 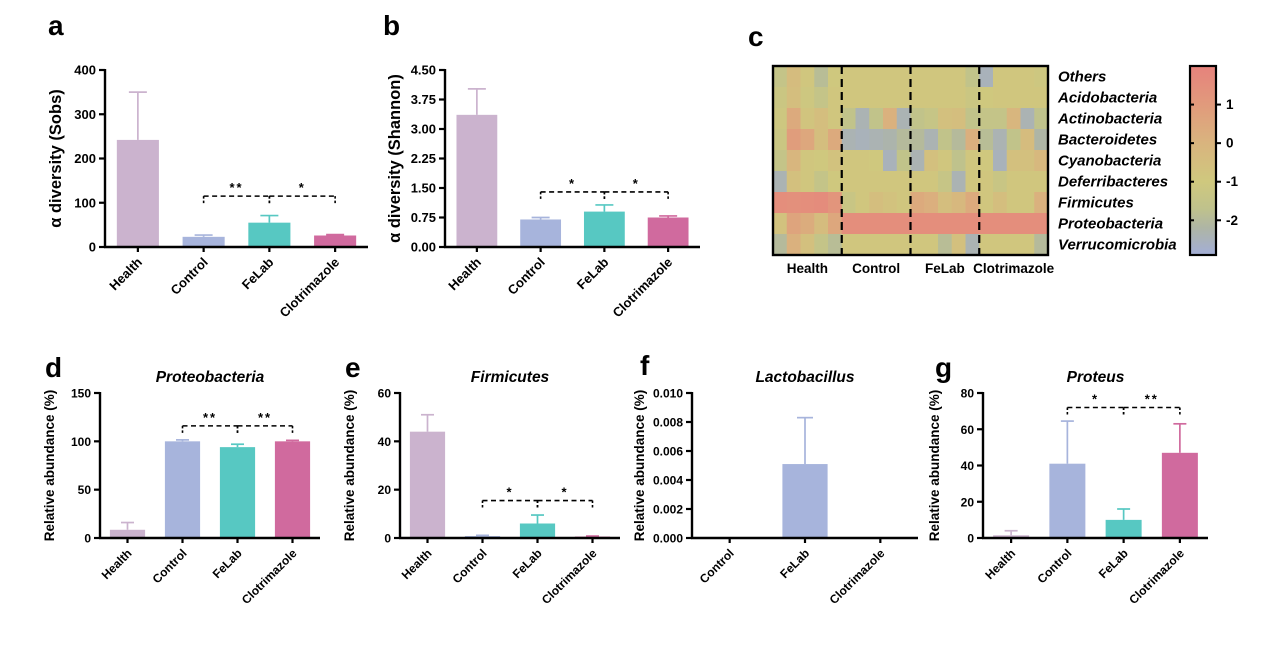 I want to click on row-label: Actinobacteria, so click(x=1109, y=119).